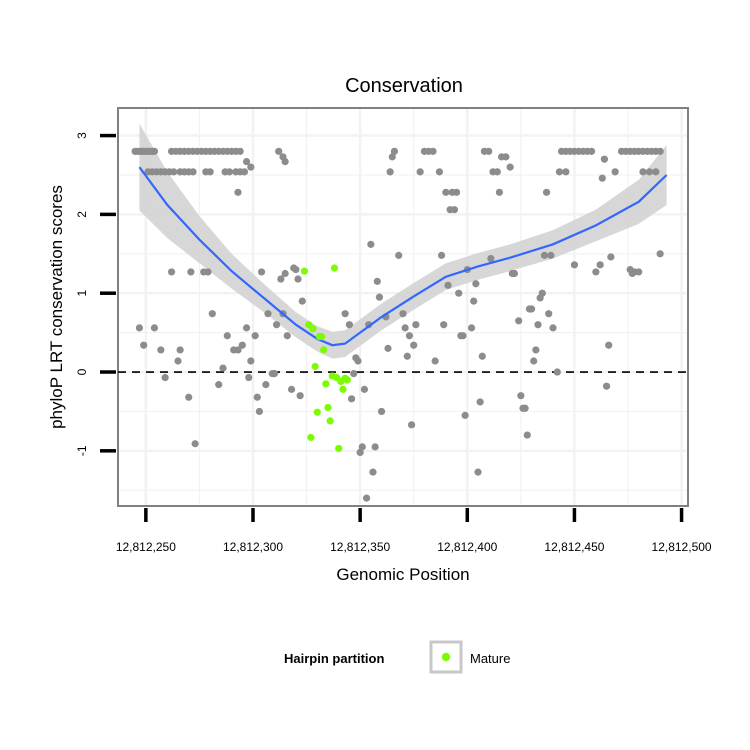  I want to click on y-axis-title: phyloP LRT conservation scores, so click(56, 307).